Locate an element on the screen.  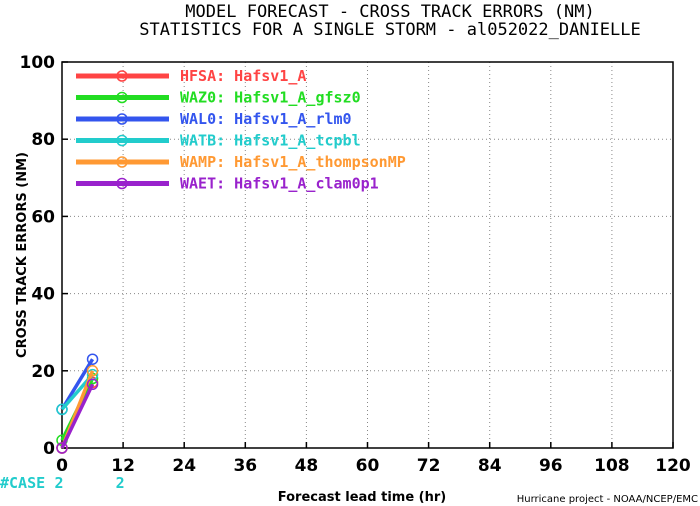
case-counts: #CASE 2 2 is located at coordinates (62, 483).